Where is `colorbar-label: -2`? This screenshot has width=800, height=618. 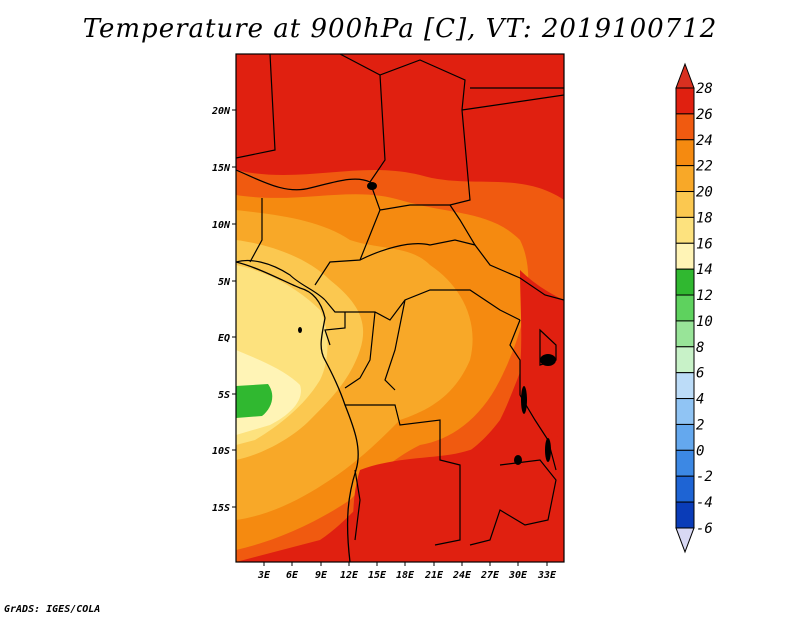 colorbar-label: -2 is located at coordinates (704, 477).